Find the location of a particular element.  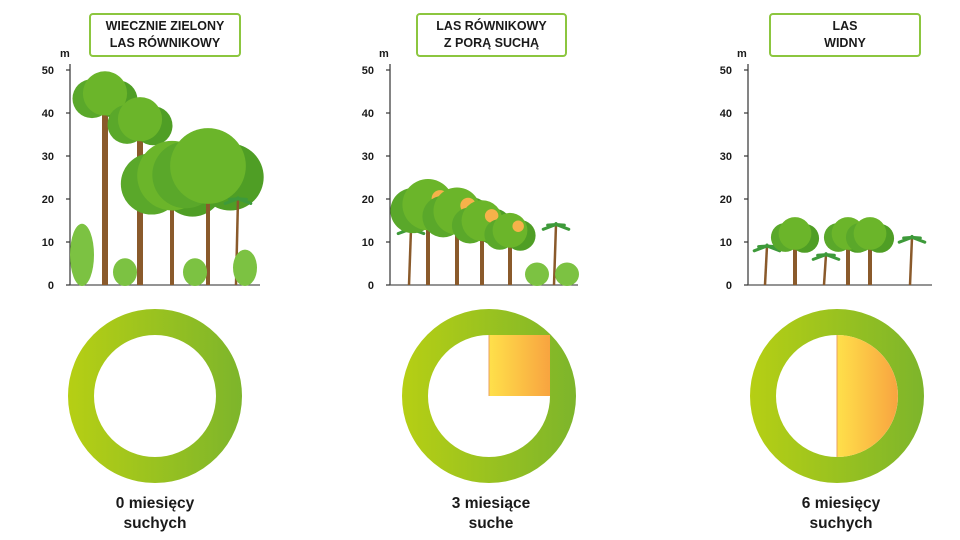

title-line-2: LAS RÓWNIKOWY is located at coordinates (165, 43).